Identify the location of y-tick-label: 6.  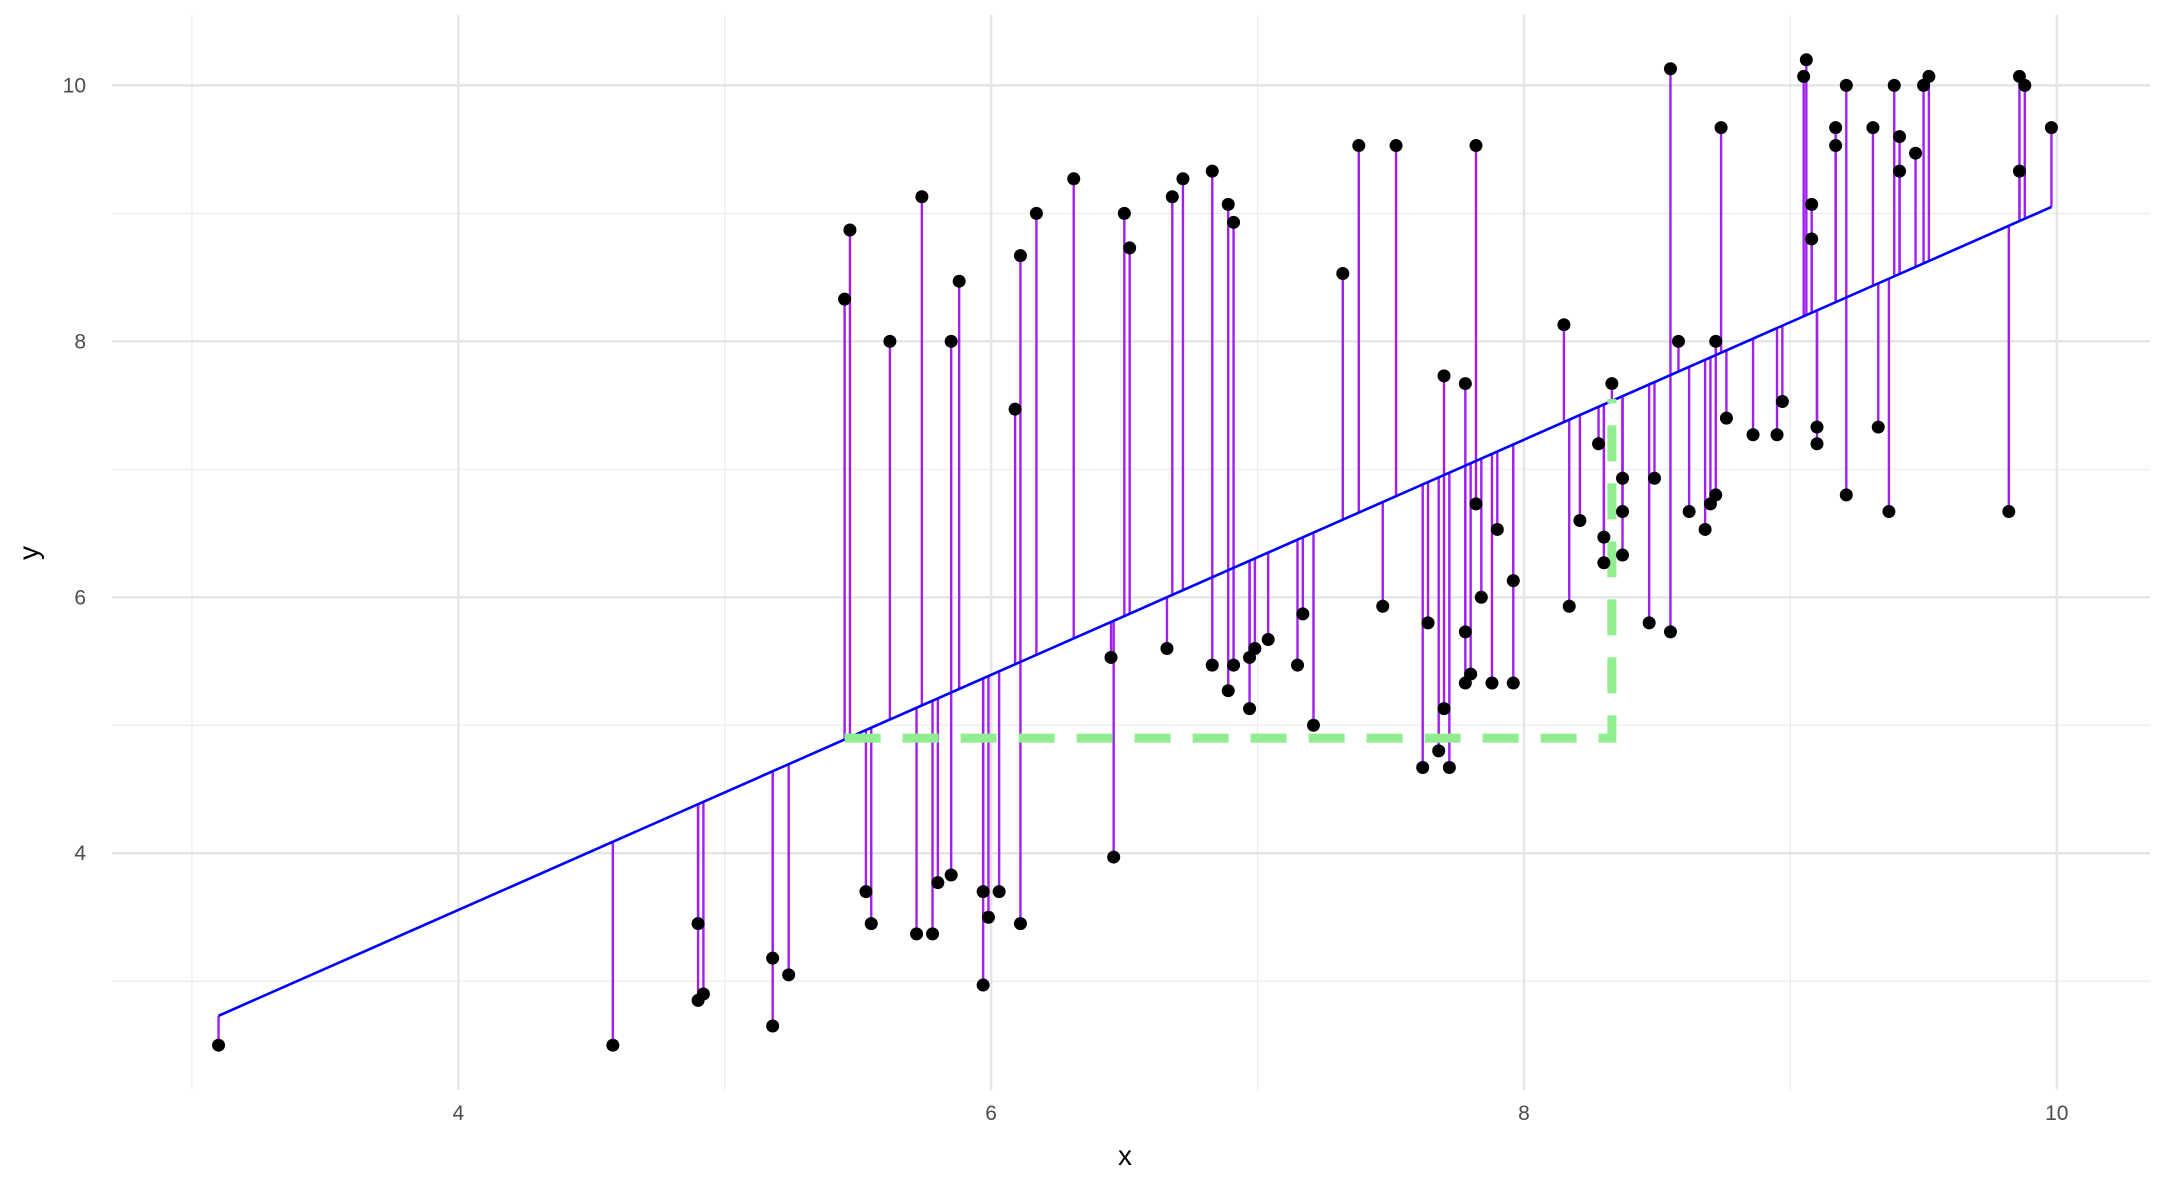
(80, 597).